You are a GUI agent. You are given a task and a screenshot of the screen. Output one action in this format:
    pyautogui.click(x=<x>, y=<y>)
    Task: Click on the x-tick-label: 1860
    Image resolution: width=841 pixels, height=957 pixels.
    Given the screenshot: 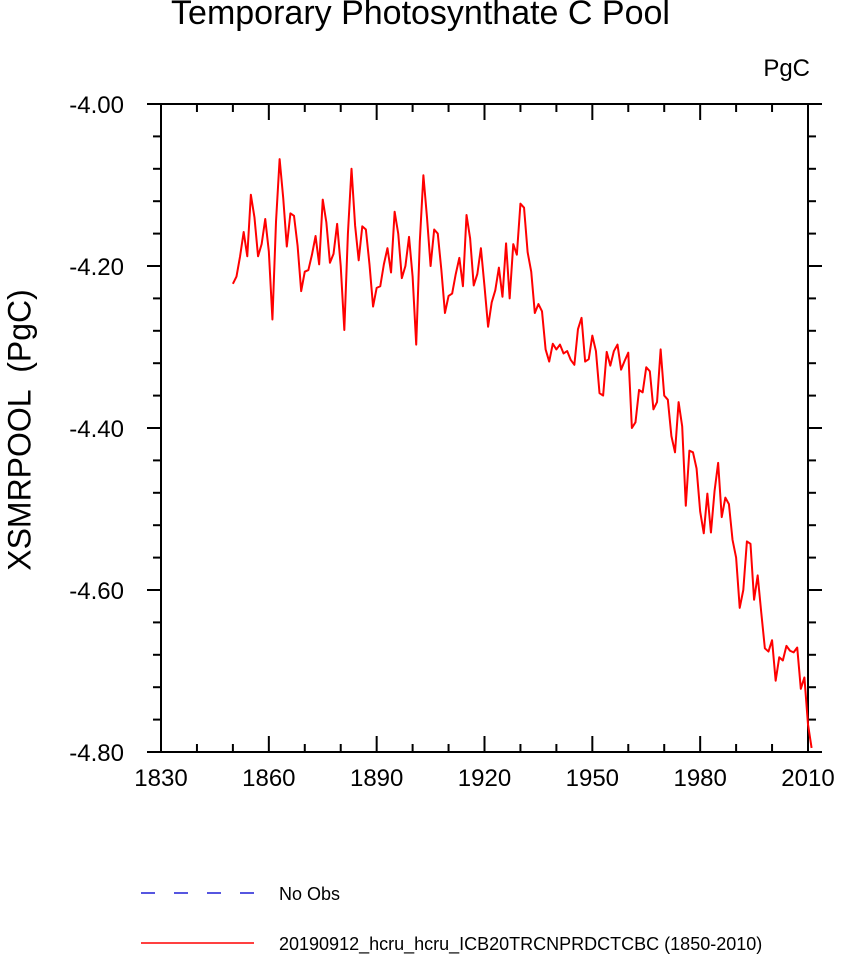 What is the action you would take?
    pyautogui.click(x=268, y=778)
    